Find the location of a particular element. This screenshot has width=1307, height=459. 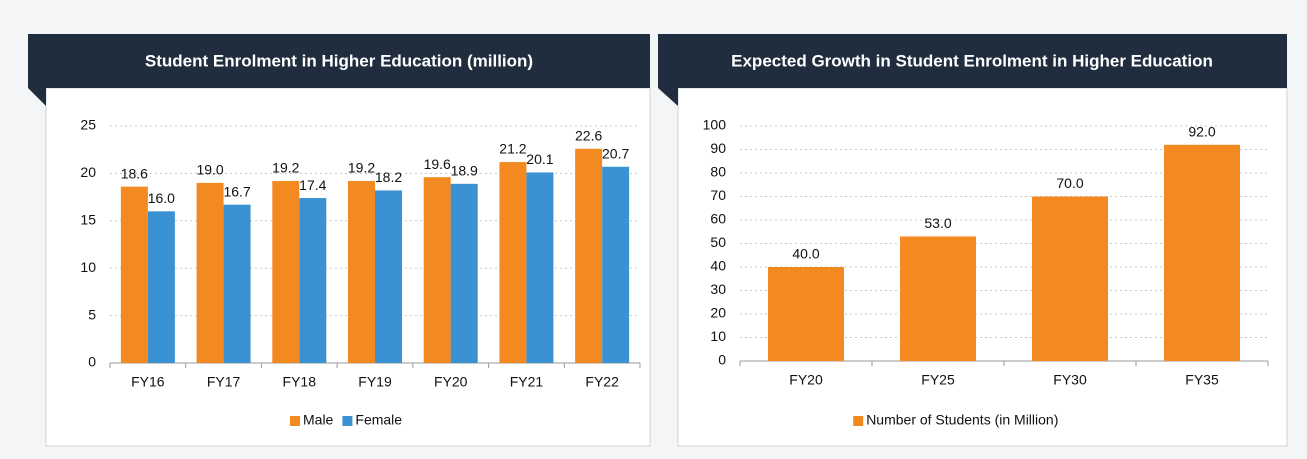

legend-label: Female is located at coordinates (378, 420).